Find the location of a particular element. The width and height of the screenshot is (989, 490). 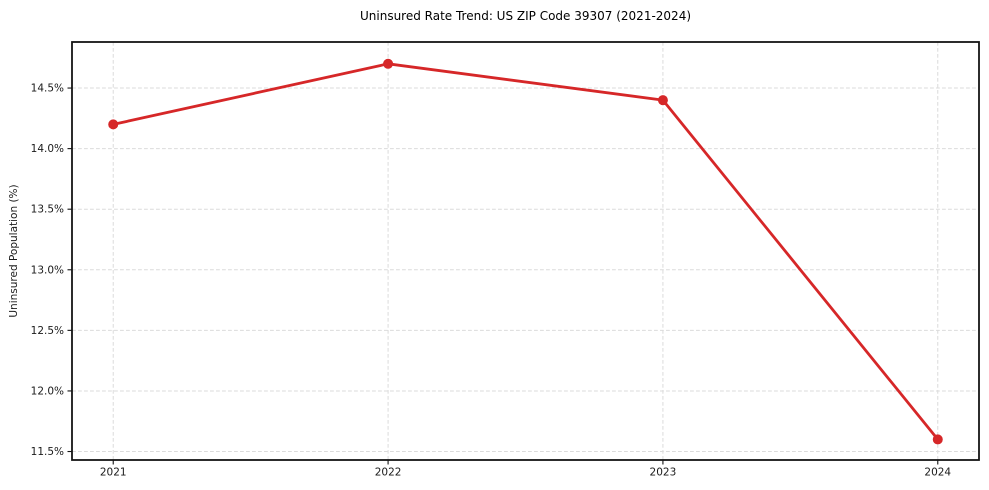

x-tick-label: 2021 is located at coordinates (113, 473).